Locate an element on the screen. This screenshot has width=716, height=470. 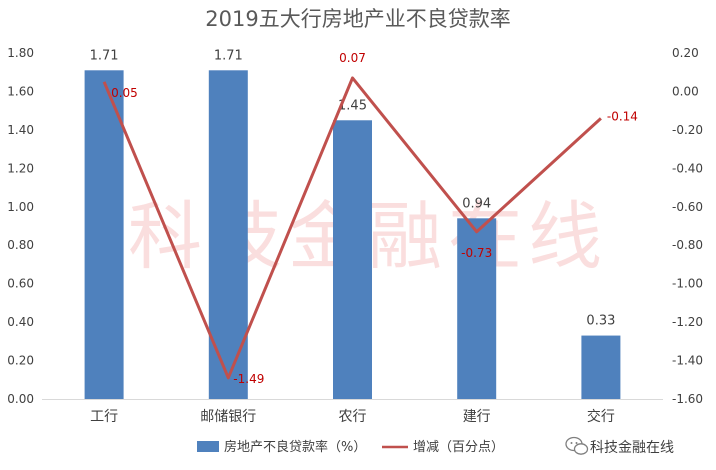
chart-title: 2019五大行房地产业不良贷款率 is located at coordinates (357, 19).